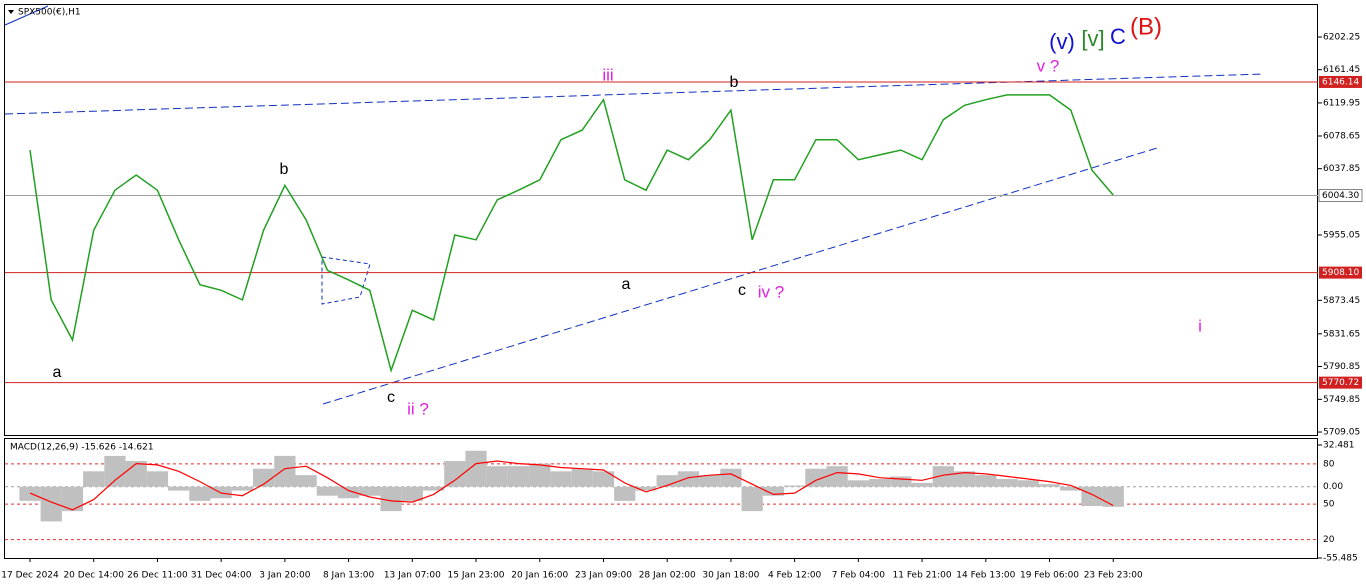 The image size is (1366, 588). I want to click on trendline, so click(26, 15).